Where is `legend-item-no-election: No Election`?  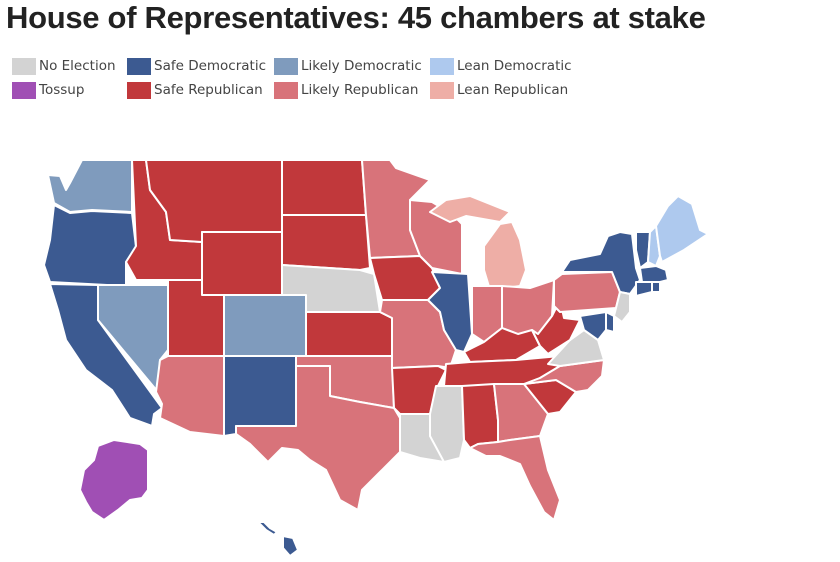 legend-item-no-election: No Election is located at coordinates (64, 66).